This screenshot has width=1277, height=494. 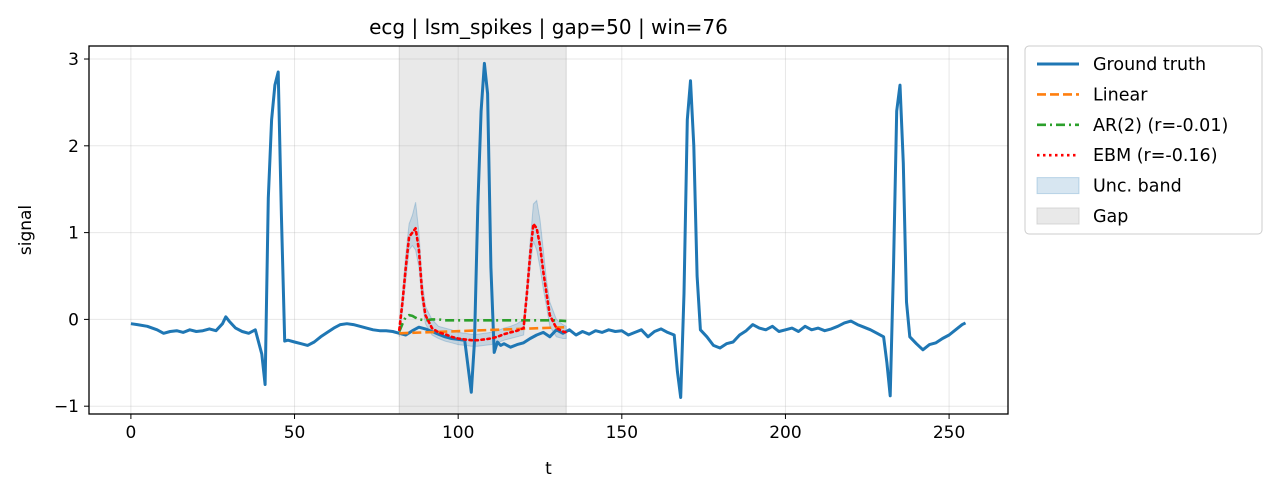 I want to click on x-axis: 0 50 100 150 200 250, so click(x=545, y=428).